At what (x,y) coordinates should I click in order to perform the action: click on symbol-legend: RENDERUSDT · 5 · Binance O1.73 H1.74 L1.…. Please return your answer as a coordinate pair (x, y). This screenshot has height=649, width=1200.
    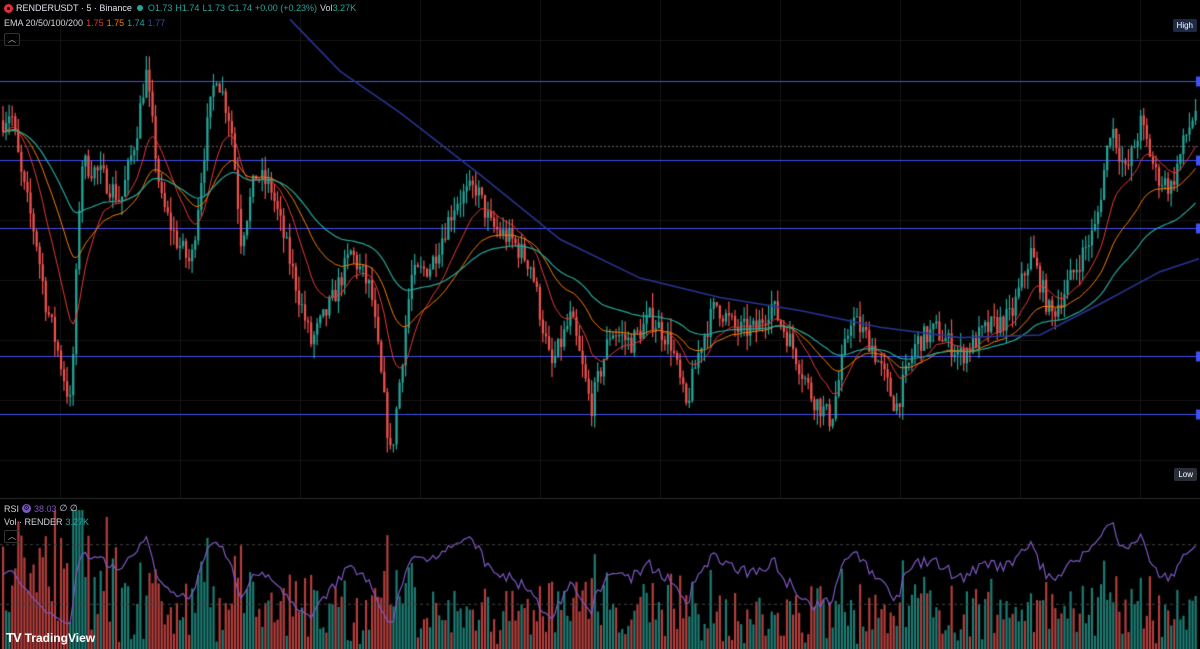
    Looking at the image, I should click on (180, 8).